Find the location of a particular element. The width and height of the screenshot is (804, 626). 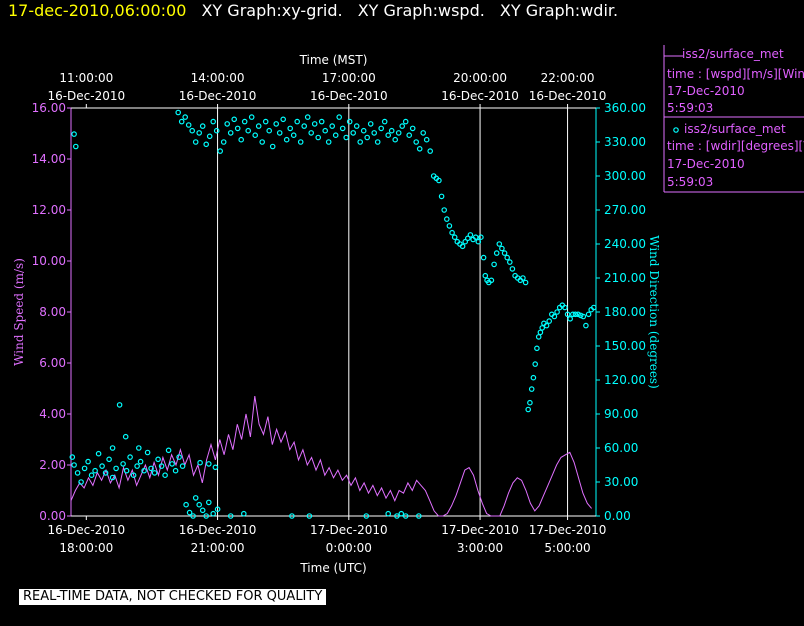

right-tick-label: 60.00 is located at coordinates (621, 448).